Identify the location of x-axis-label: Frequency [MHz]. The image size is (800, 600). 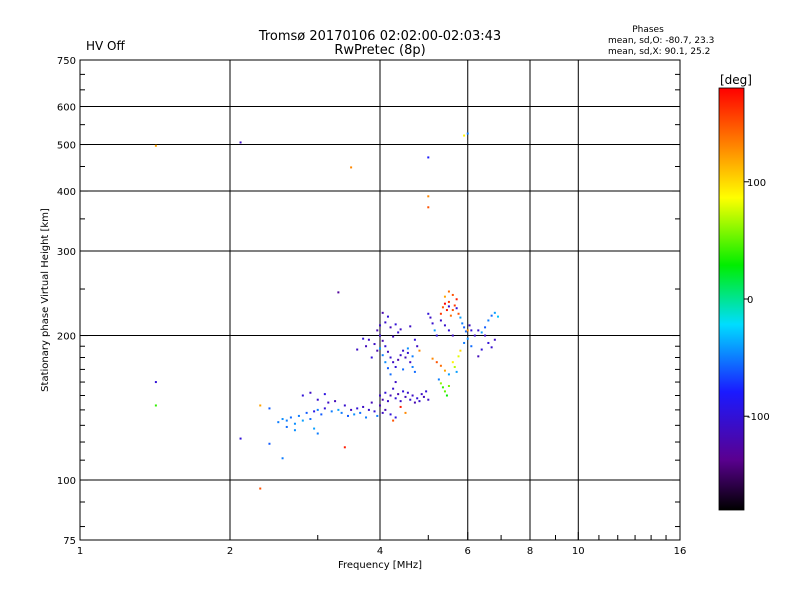
(380, 565).